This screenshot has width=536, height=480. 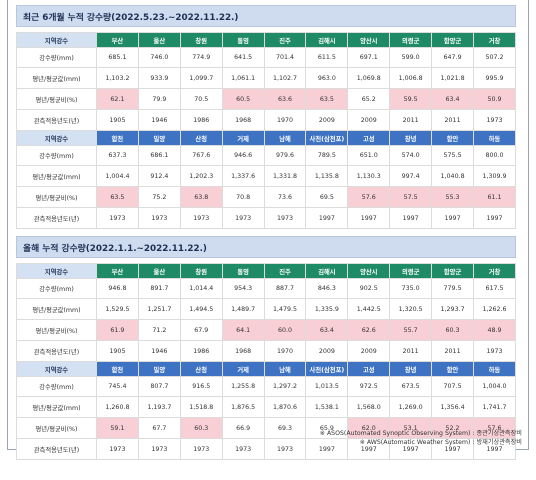 I want to click on station-name: 통영, so click(x=243, y=271).